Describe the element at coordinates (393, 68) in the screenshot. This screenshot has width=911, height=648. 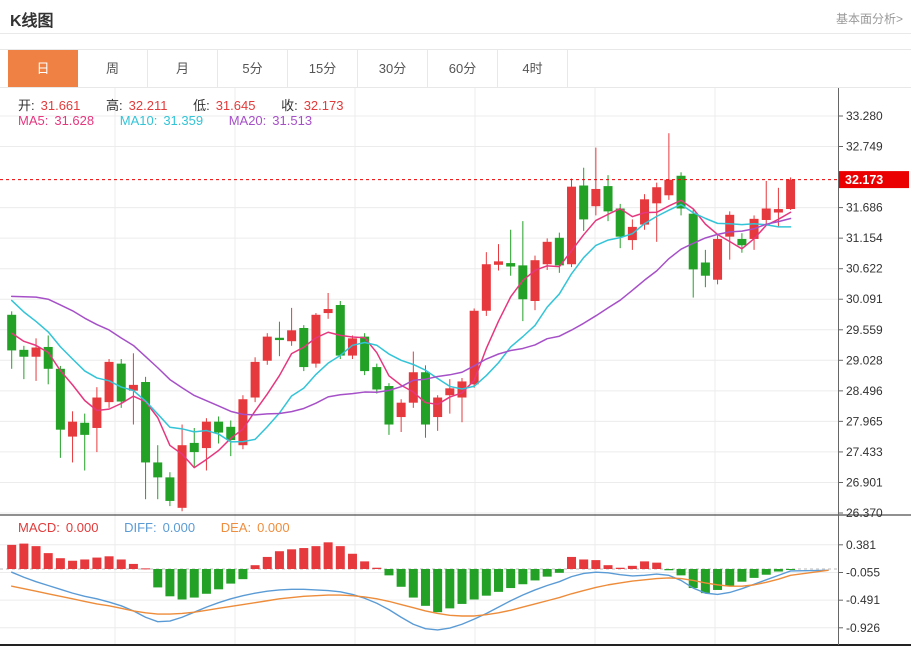
I see `interval-tab-5: 30分` at that location.